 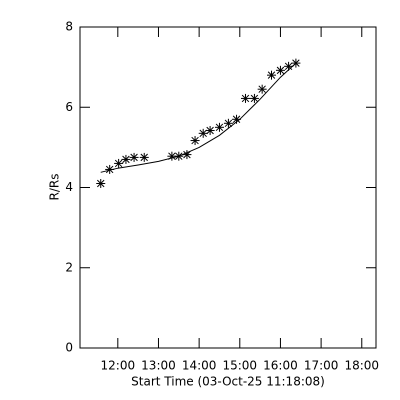 I want to click on y-tick-label: 2, so click(x=69, y=267).